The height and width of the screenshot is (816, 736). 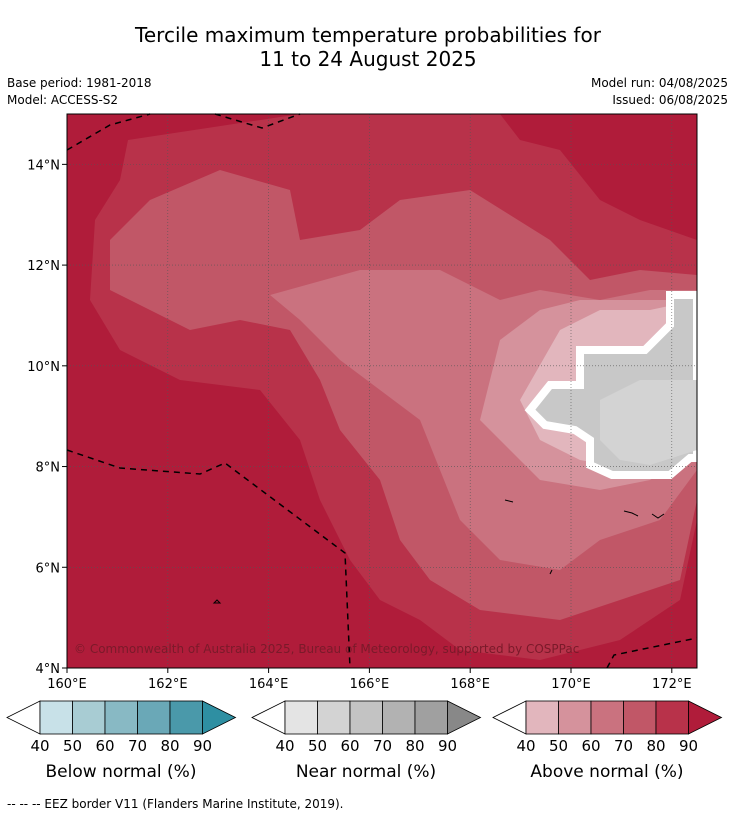 What do you see at coordinates (47, 417) in the screenshot?
I see `latitude-ticks: 14°N 12°N 10°N 8°N 6°N 4°N` at bounding box center [47, 417].